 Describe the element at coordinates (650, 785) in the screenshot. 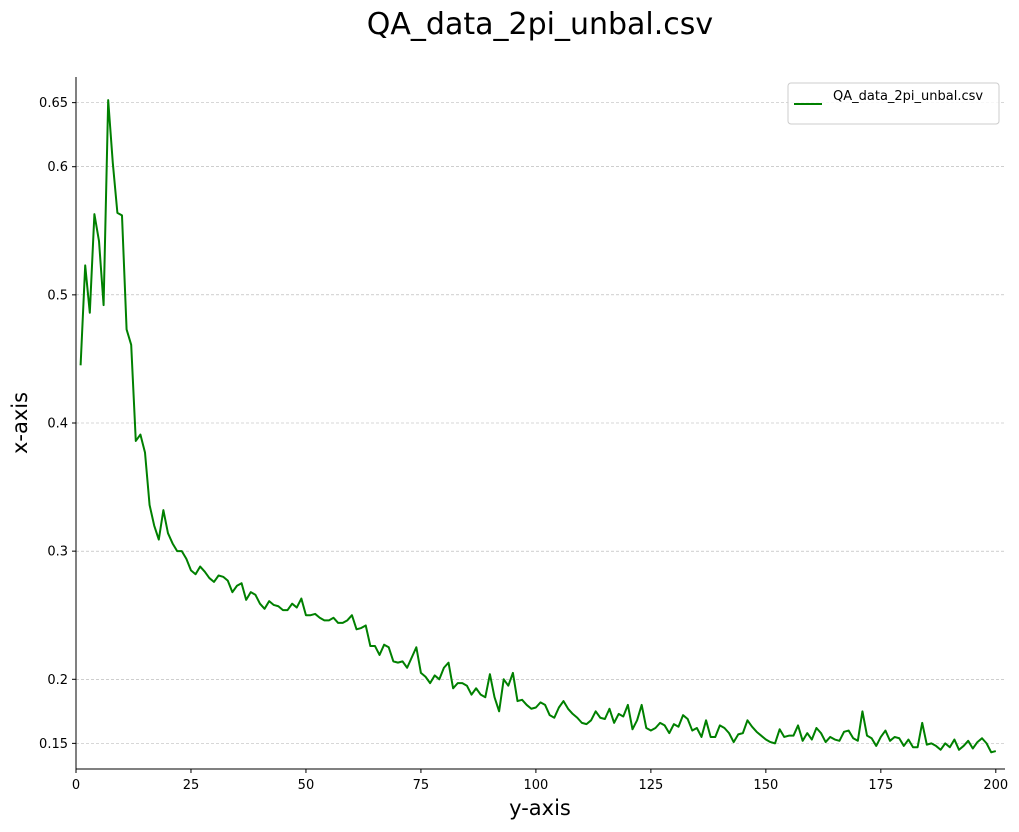

I see `x-tick-label: 125` at that location.